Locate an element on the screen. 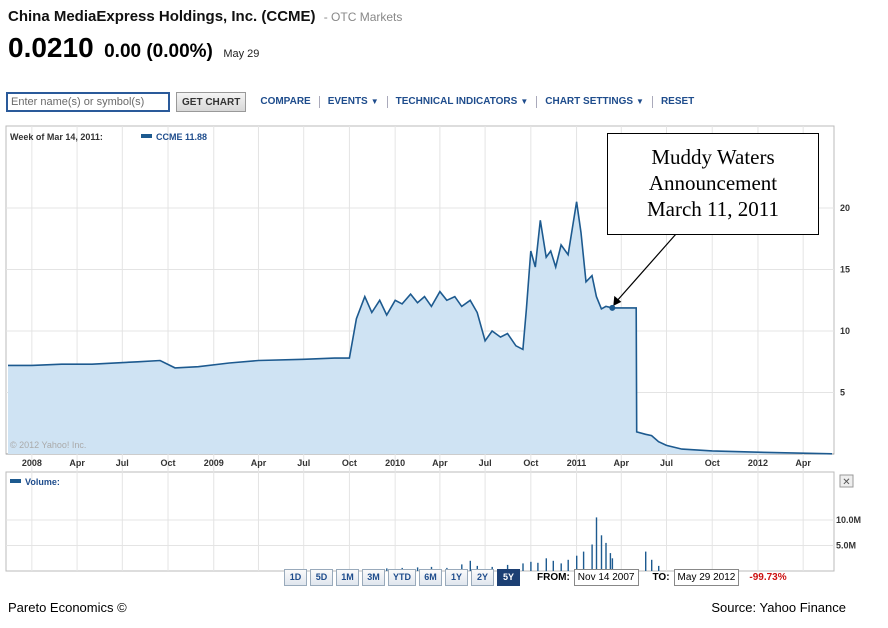 The image size is (888, 628). range-5d-button: 5D is located at coordinates (321, 577).